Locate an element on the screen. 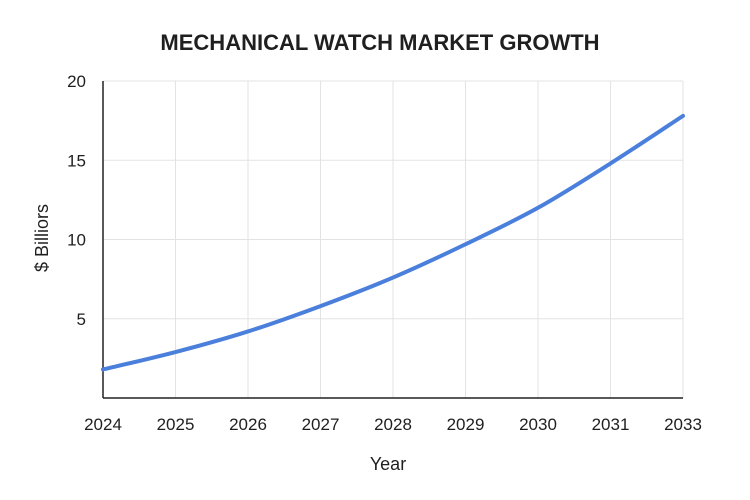  y-tick-label: 5 is located at coordinates (81, 319).